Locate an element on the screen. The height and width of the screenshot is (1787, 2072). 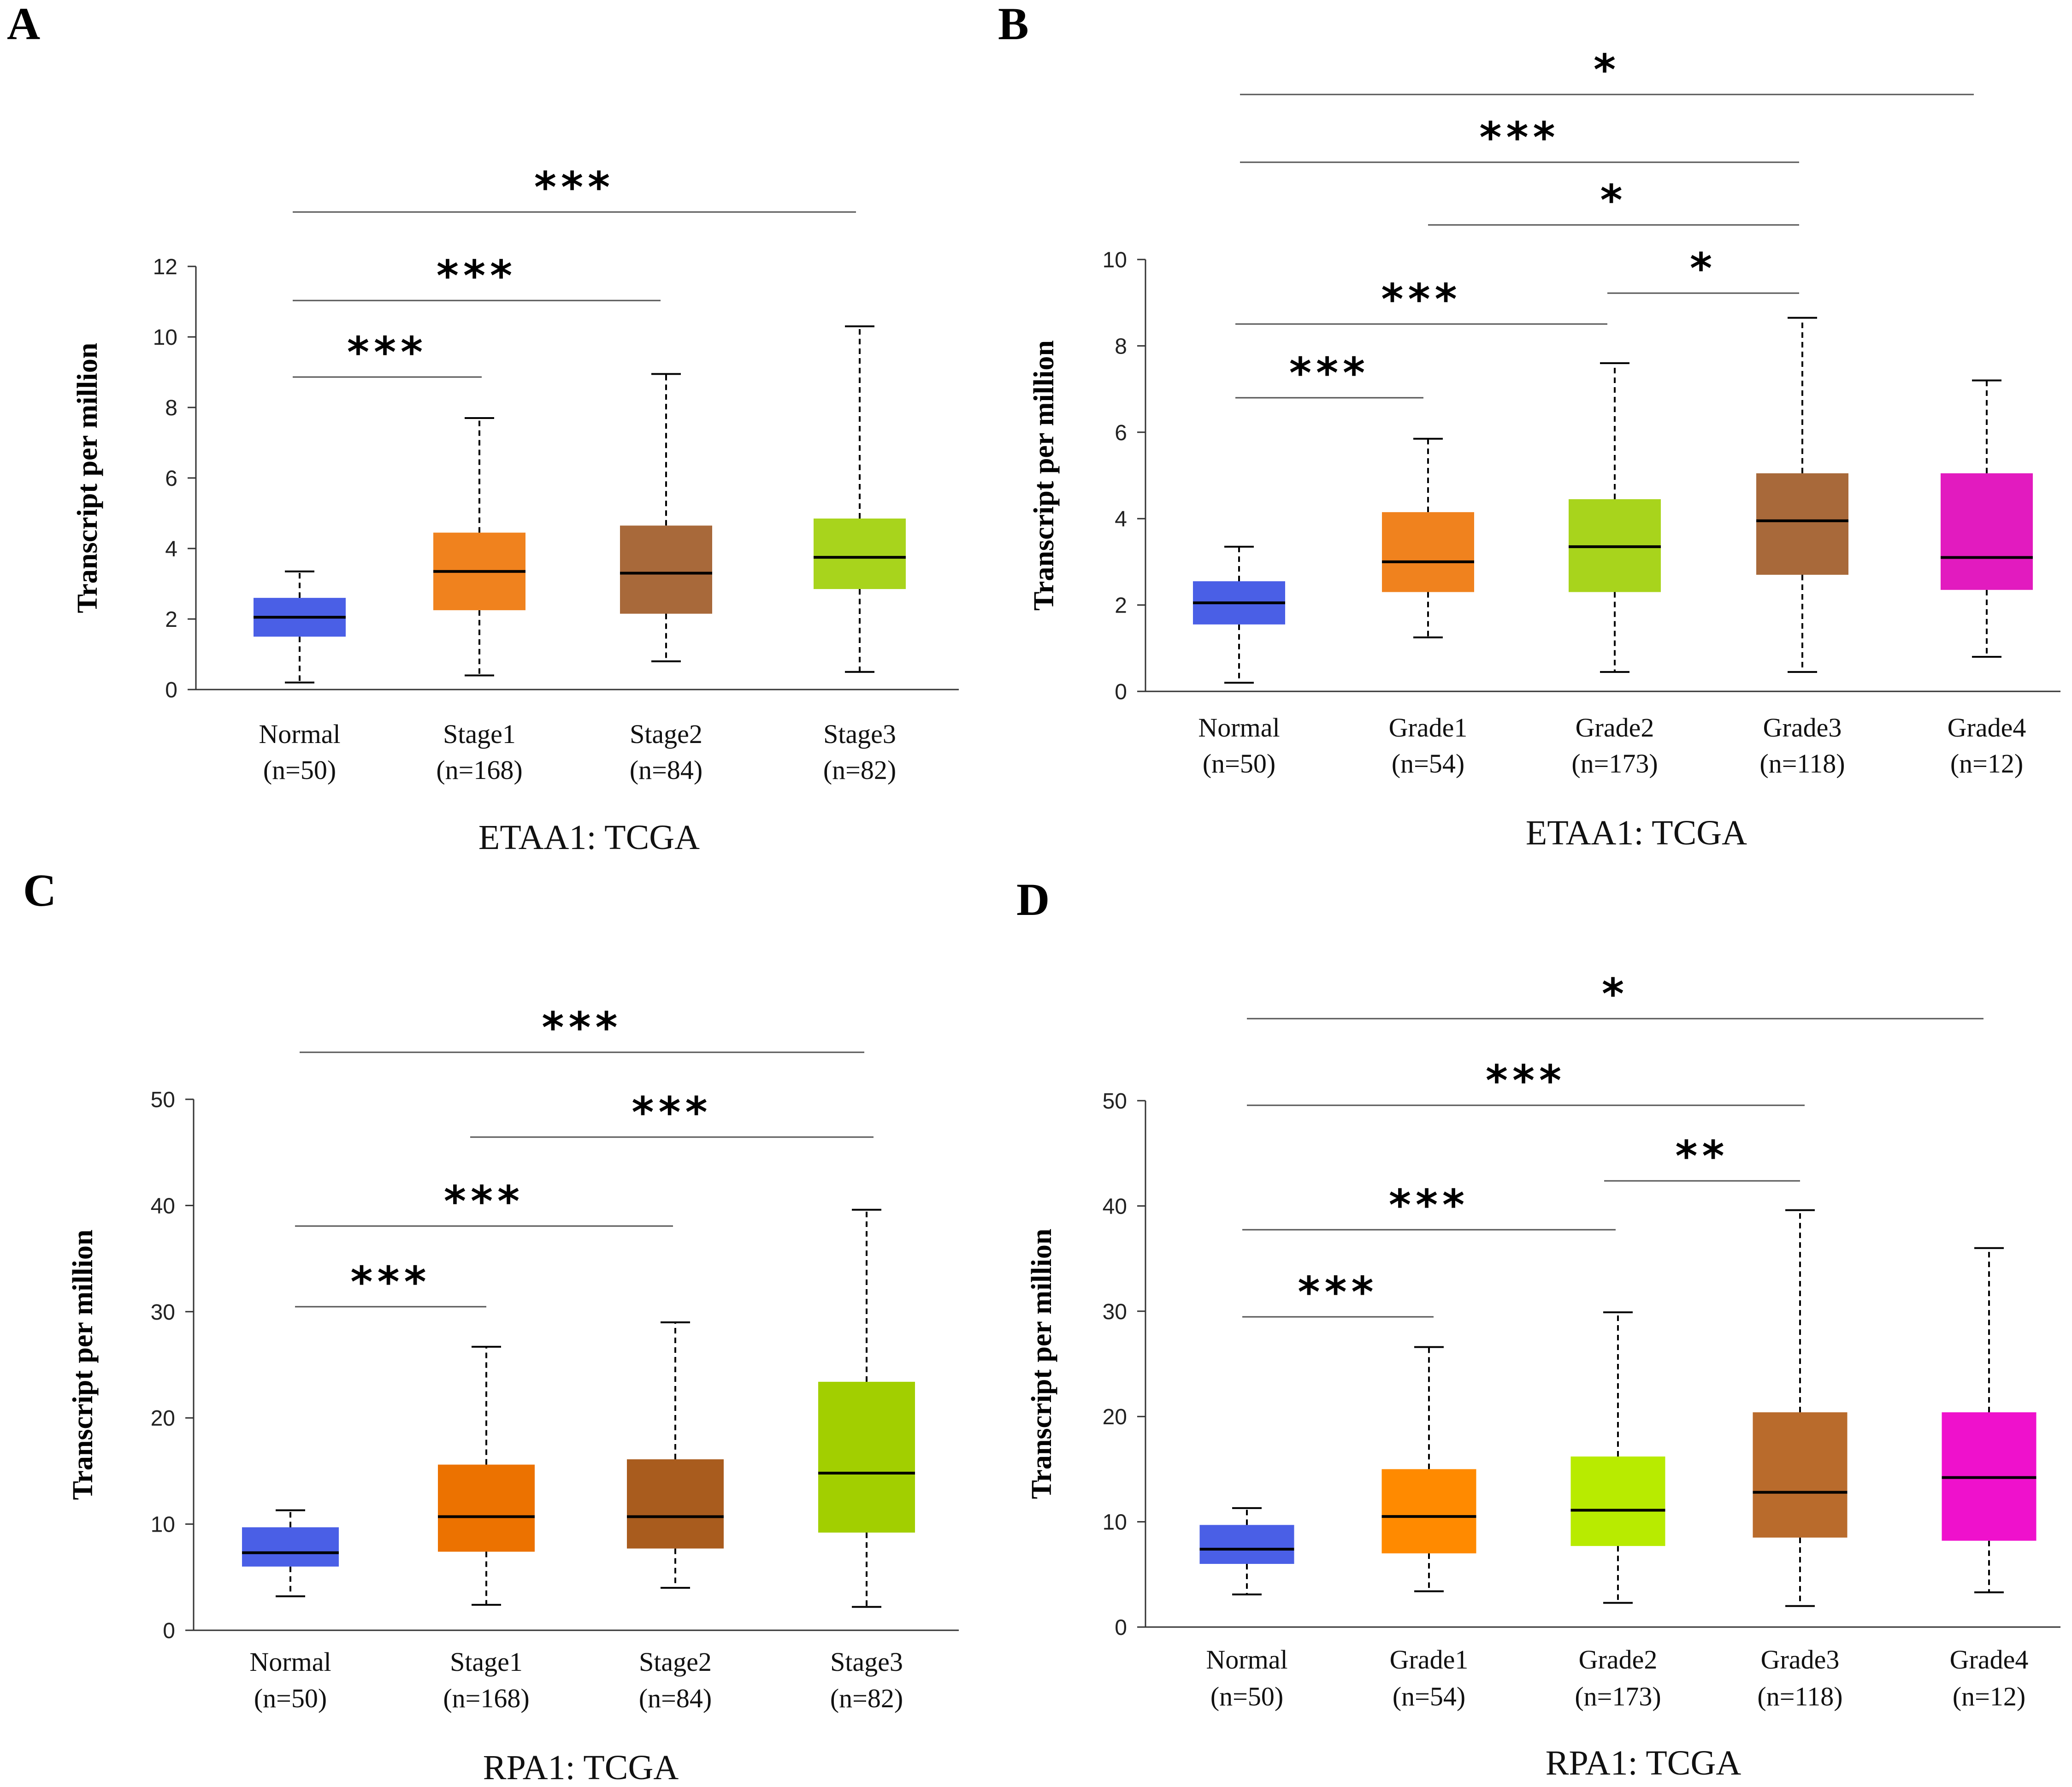
sample-count-label: (n=84) is located at coordinates (675, 1698).